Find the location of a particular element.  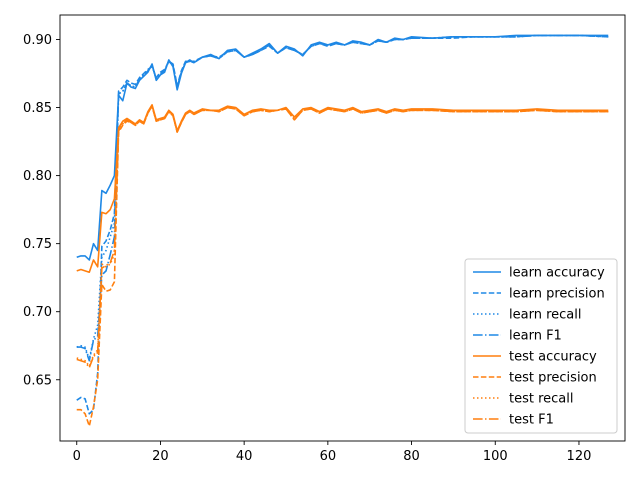

x-tick-label: 0 is located at coordinates (77, 456).